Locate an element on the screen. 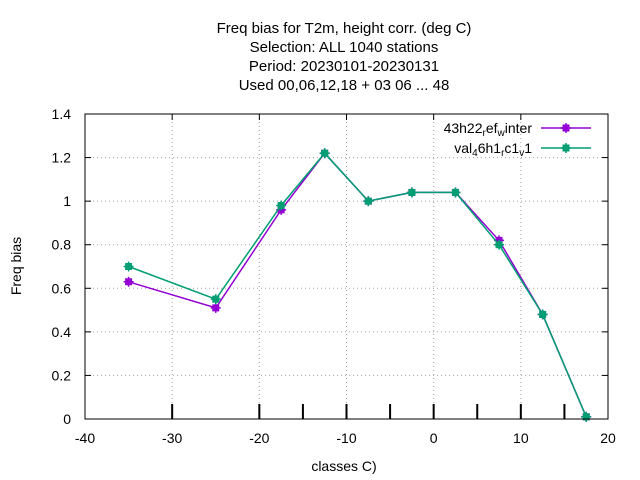  x-axis-label: classes C) is located at coordinates (343, 466).